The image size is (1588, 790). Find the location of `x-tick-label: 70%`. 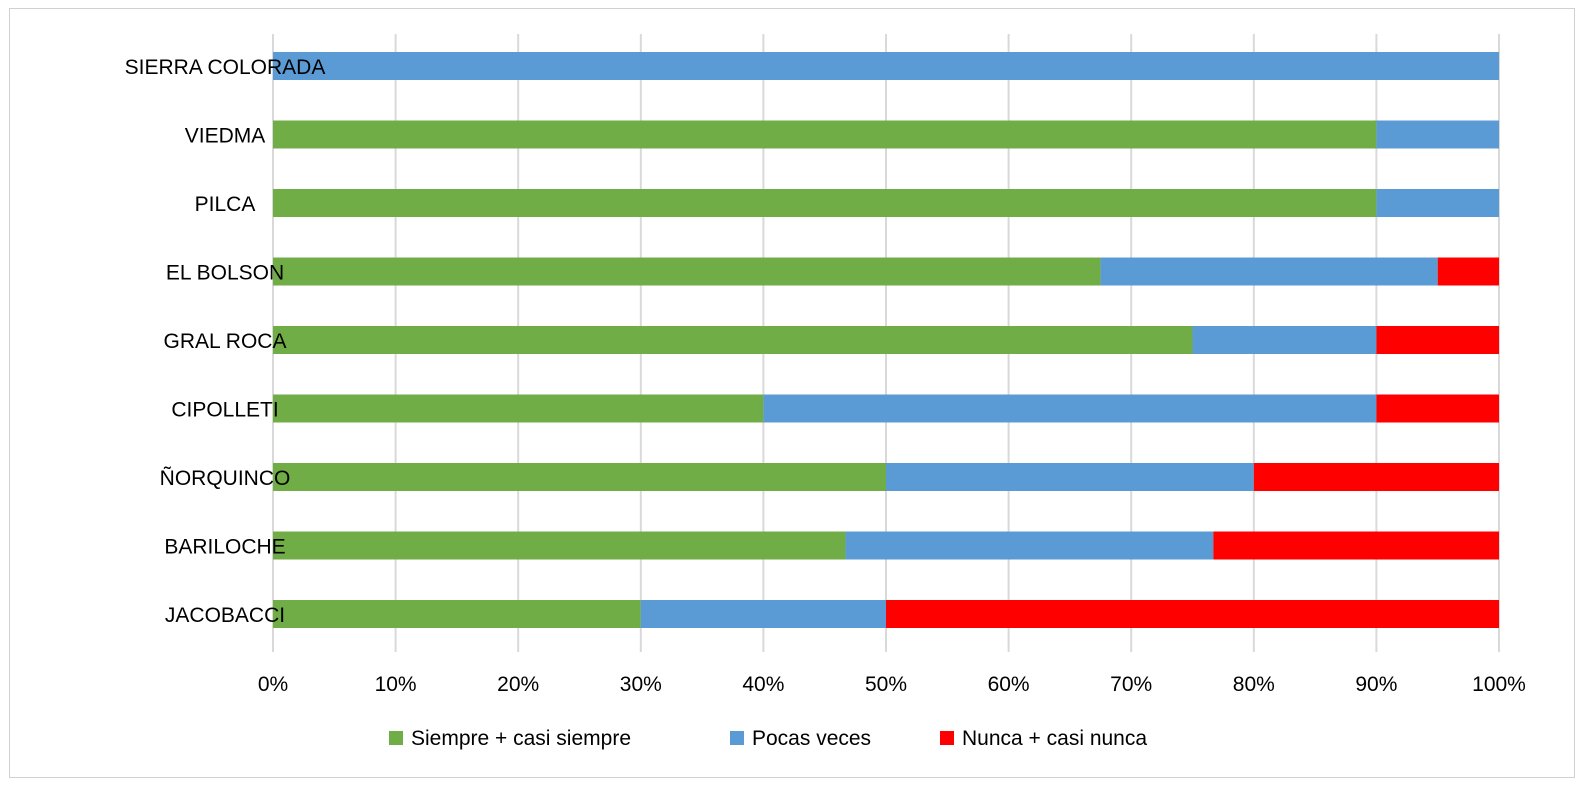

x-tick-label: 70% is located at coordinates (1131, 684).